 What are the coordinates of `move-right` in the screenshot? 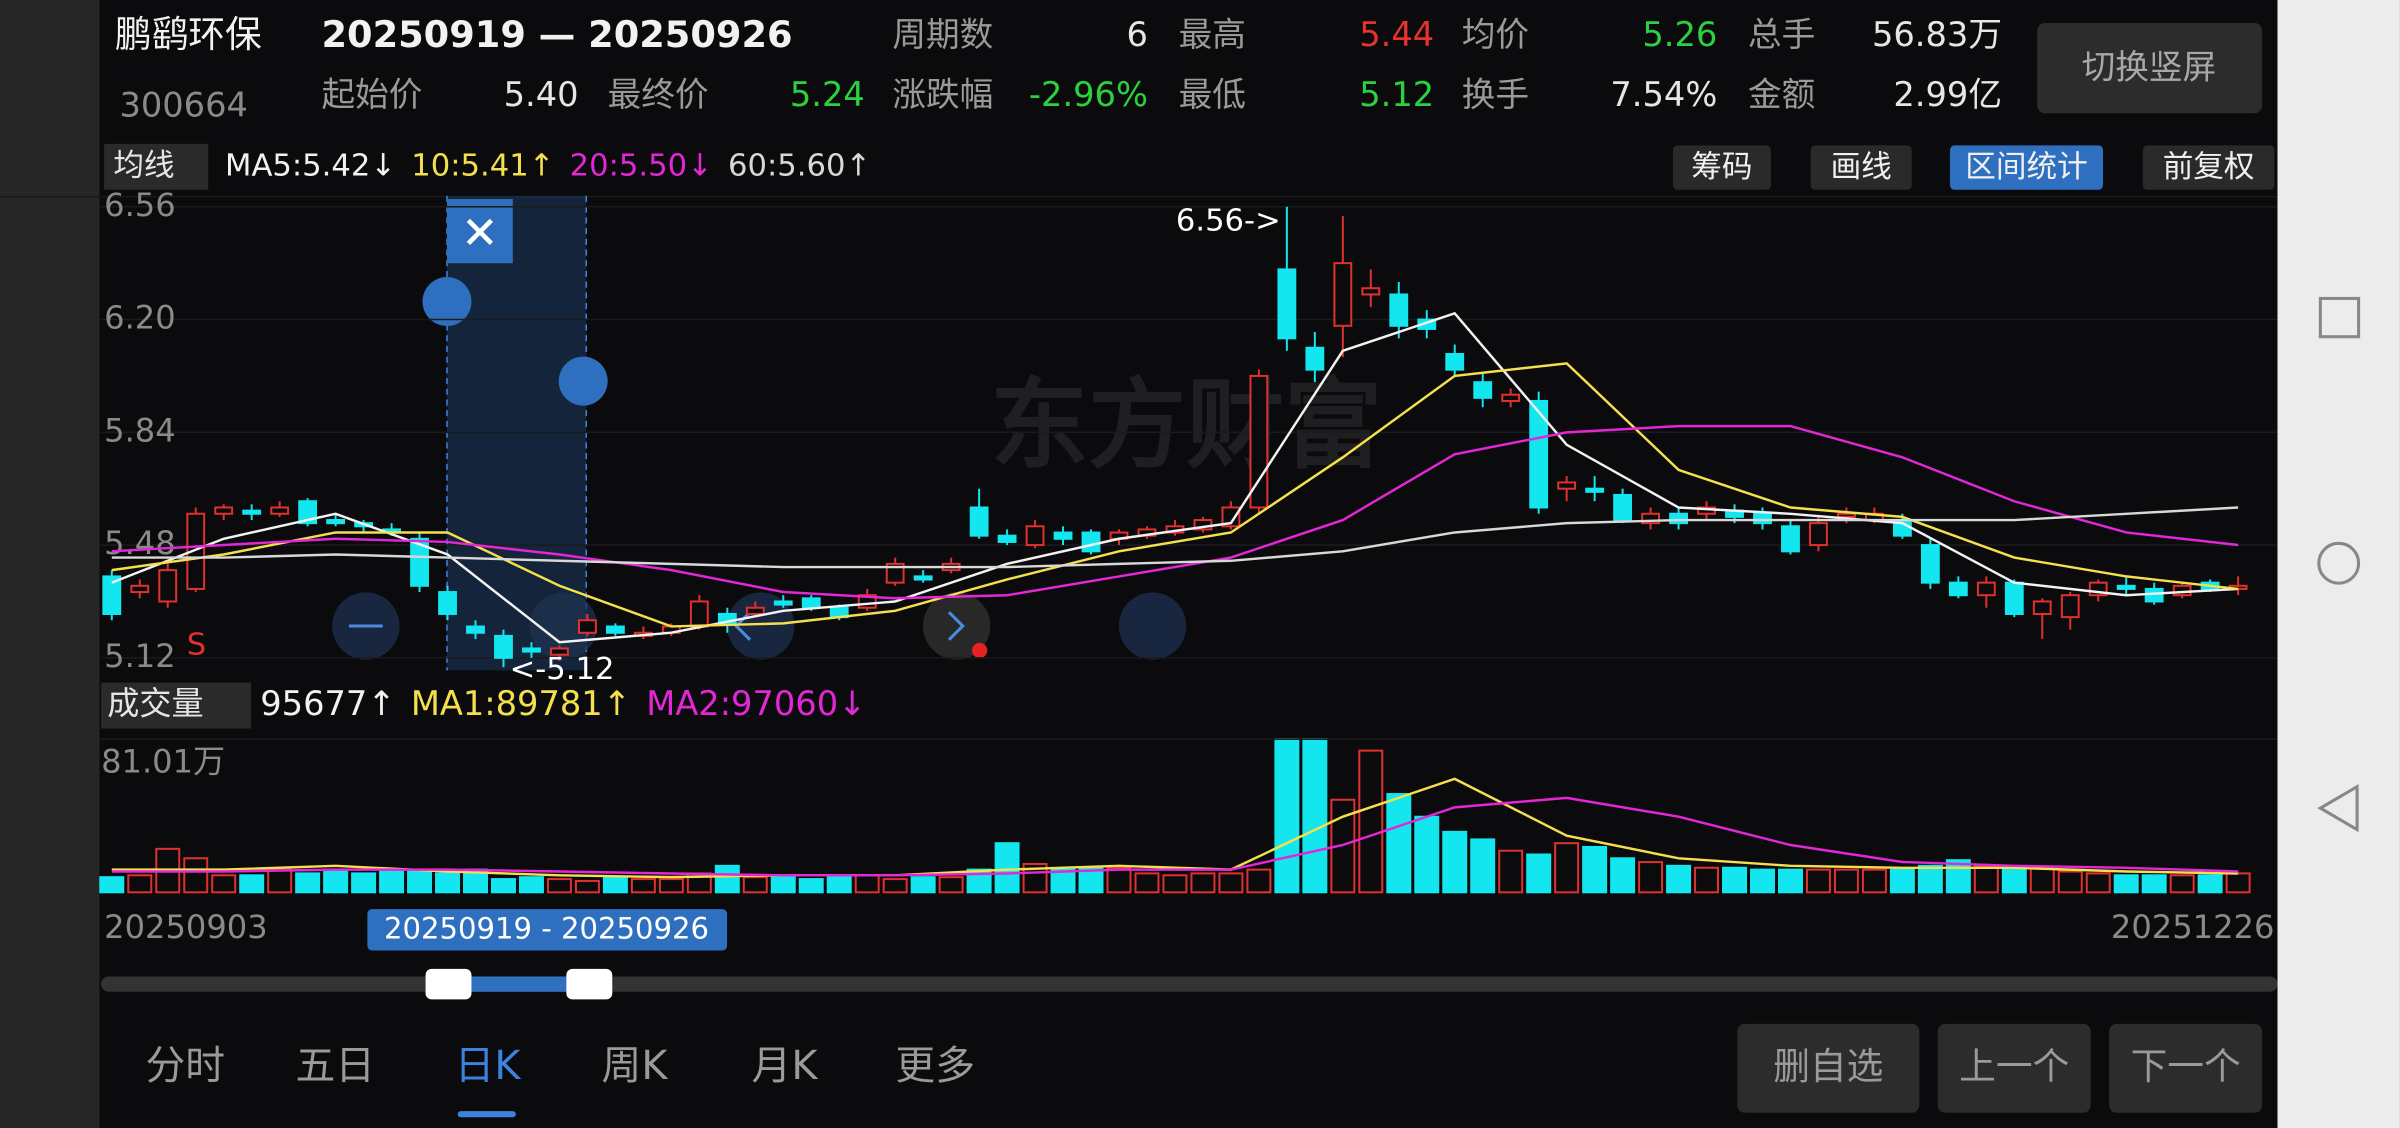 It's located at (956, 626).